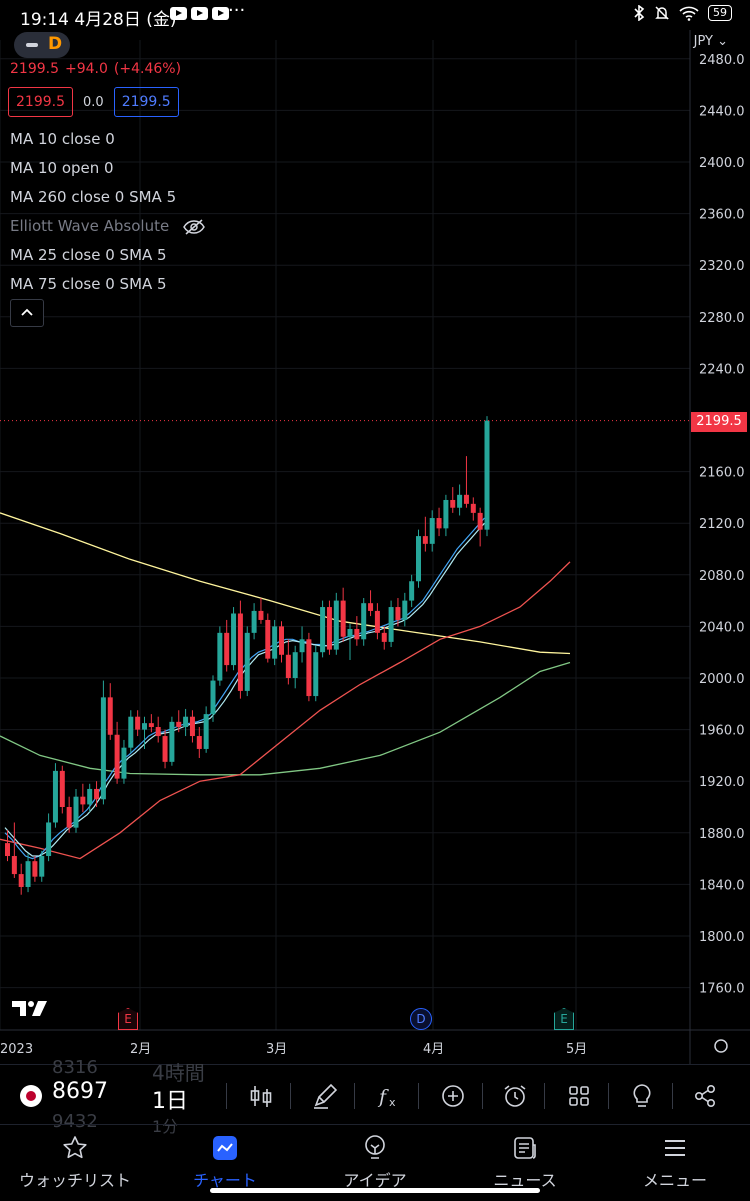  What do you see at coordinates (674, 1180) in the screenshot?
I see `nav-menu-label: メニュー` at bounding box center [674, 1180].